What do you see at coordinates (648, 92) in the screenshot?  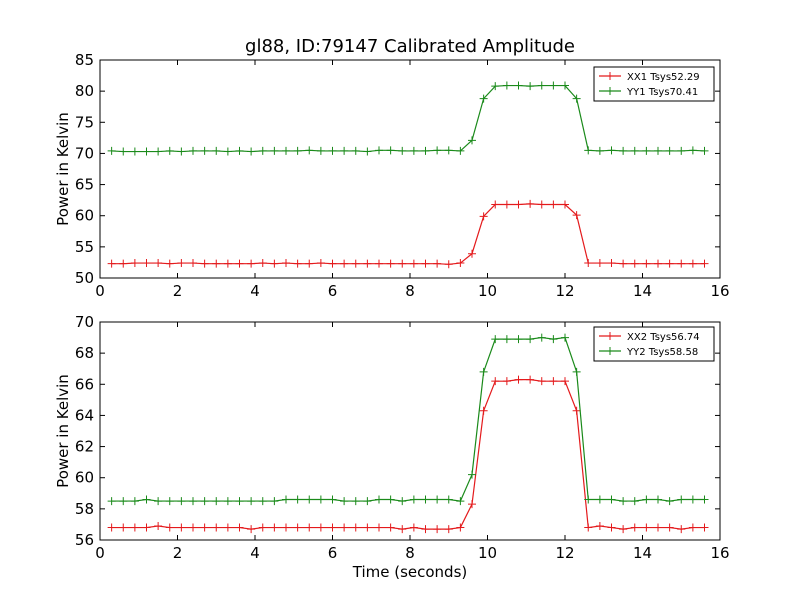 I see `legend-item-1-2: YY1 Tsys70.41` at bounding box center [648, 92].